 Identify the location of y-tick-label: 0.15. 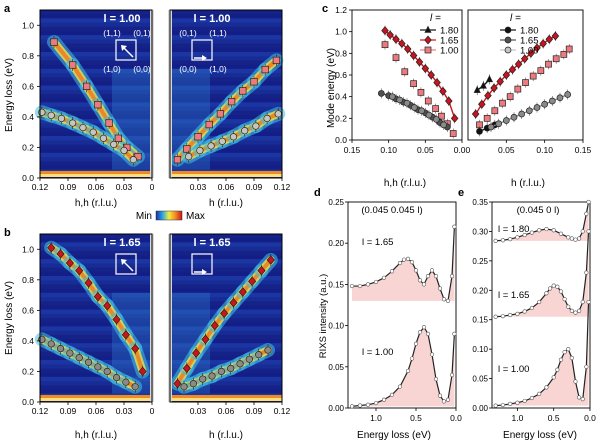
(480, 320).